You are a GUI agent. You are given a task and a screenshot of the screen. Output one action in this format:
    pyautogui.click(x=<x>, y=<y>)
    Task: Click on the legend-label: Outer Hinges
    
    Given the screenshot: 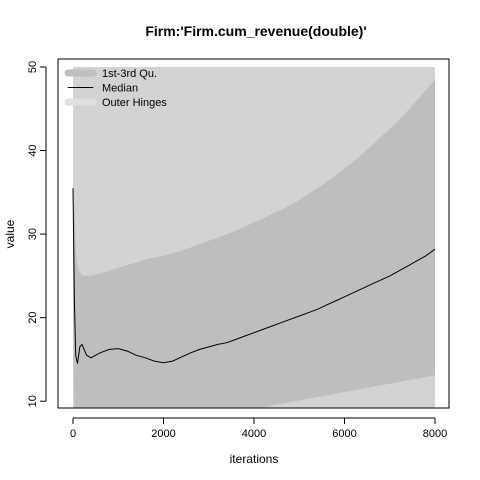 What is the action you would take?
    pyautogui.click(x=134, y=103)
    